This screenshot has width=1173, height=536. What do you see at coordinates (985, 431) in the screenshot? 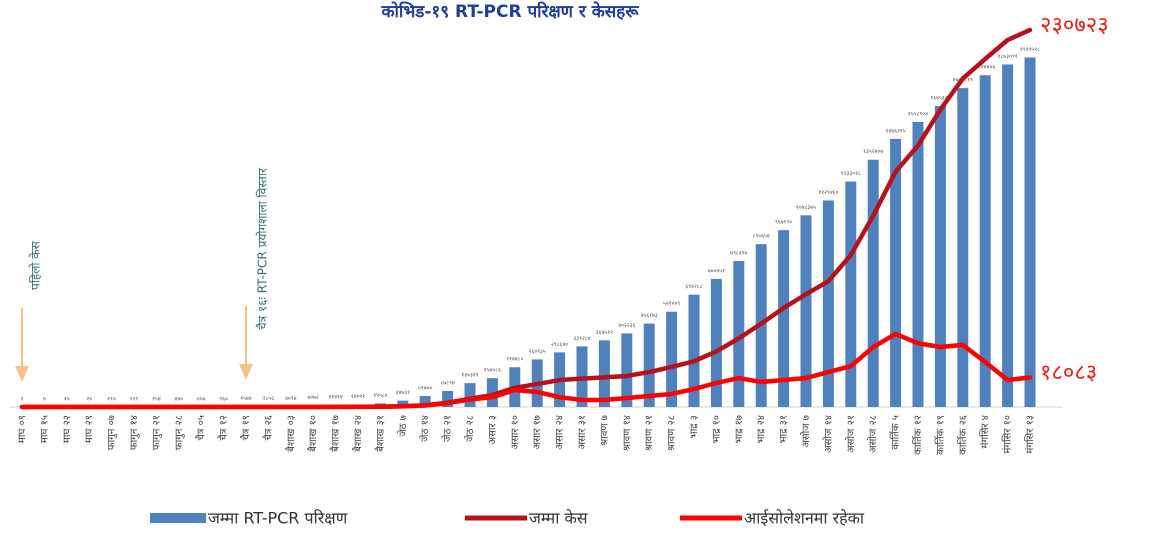
I see `x-tick-label: मंगसिर ४` at bounding box center [985, 431].